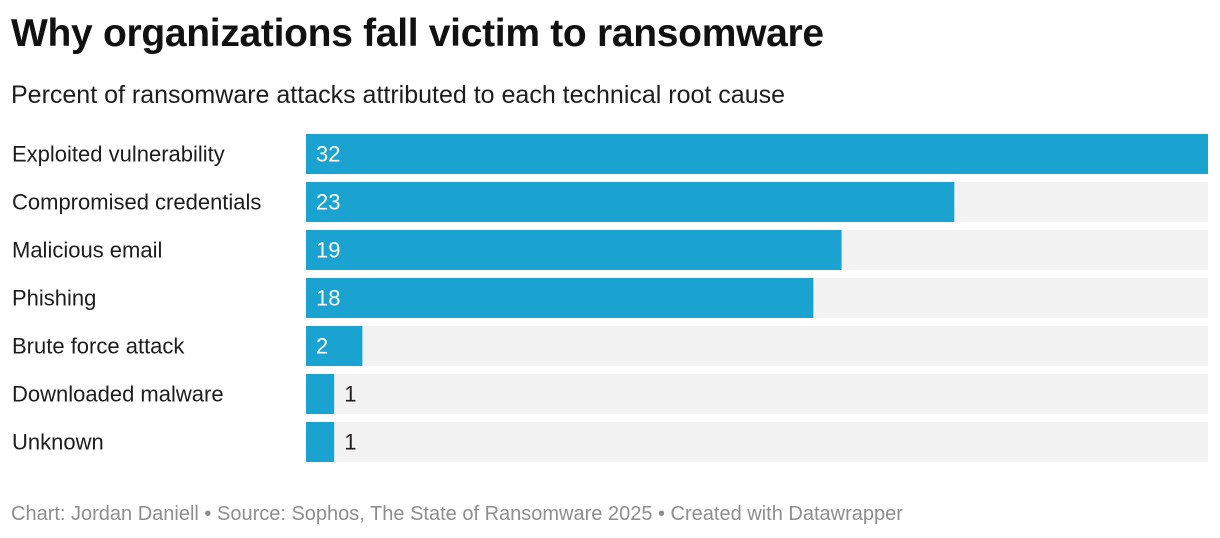 Image resolution: width=1220 pixels, height=538 pixels. What do you see at coordinates (118, 154) in the screenshot?
I see `category-label: Exploited vulnerability` at bounding box center [118, 154].